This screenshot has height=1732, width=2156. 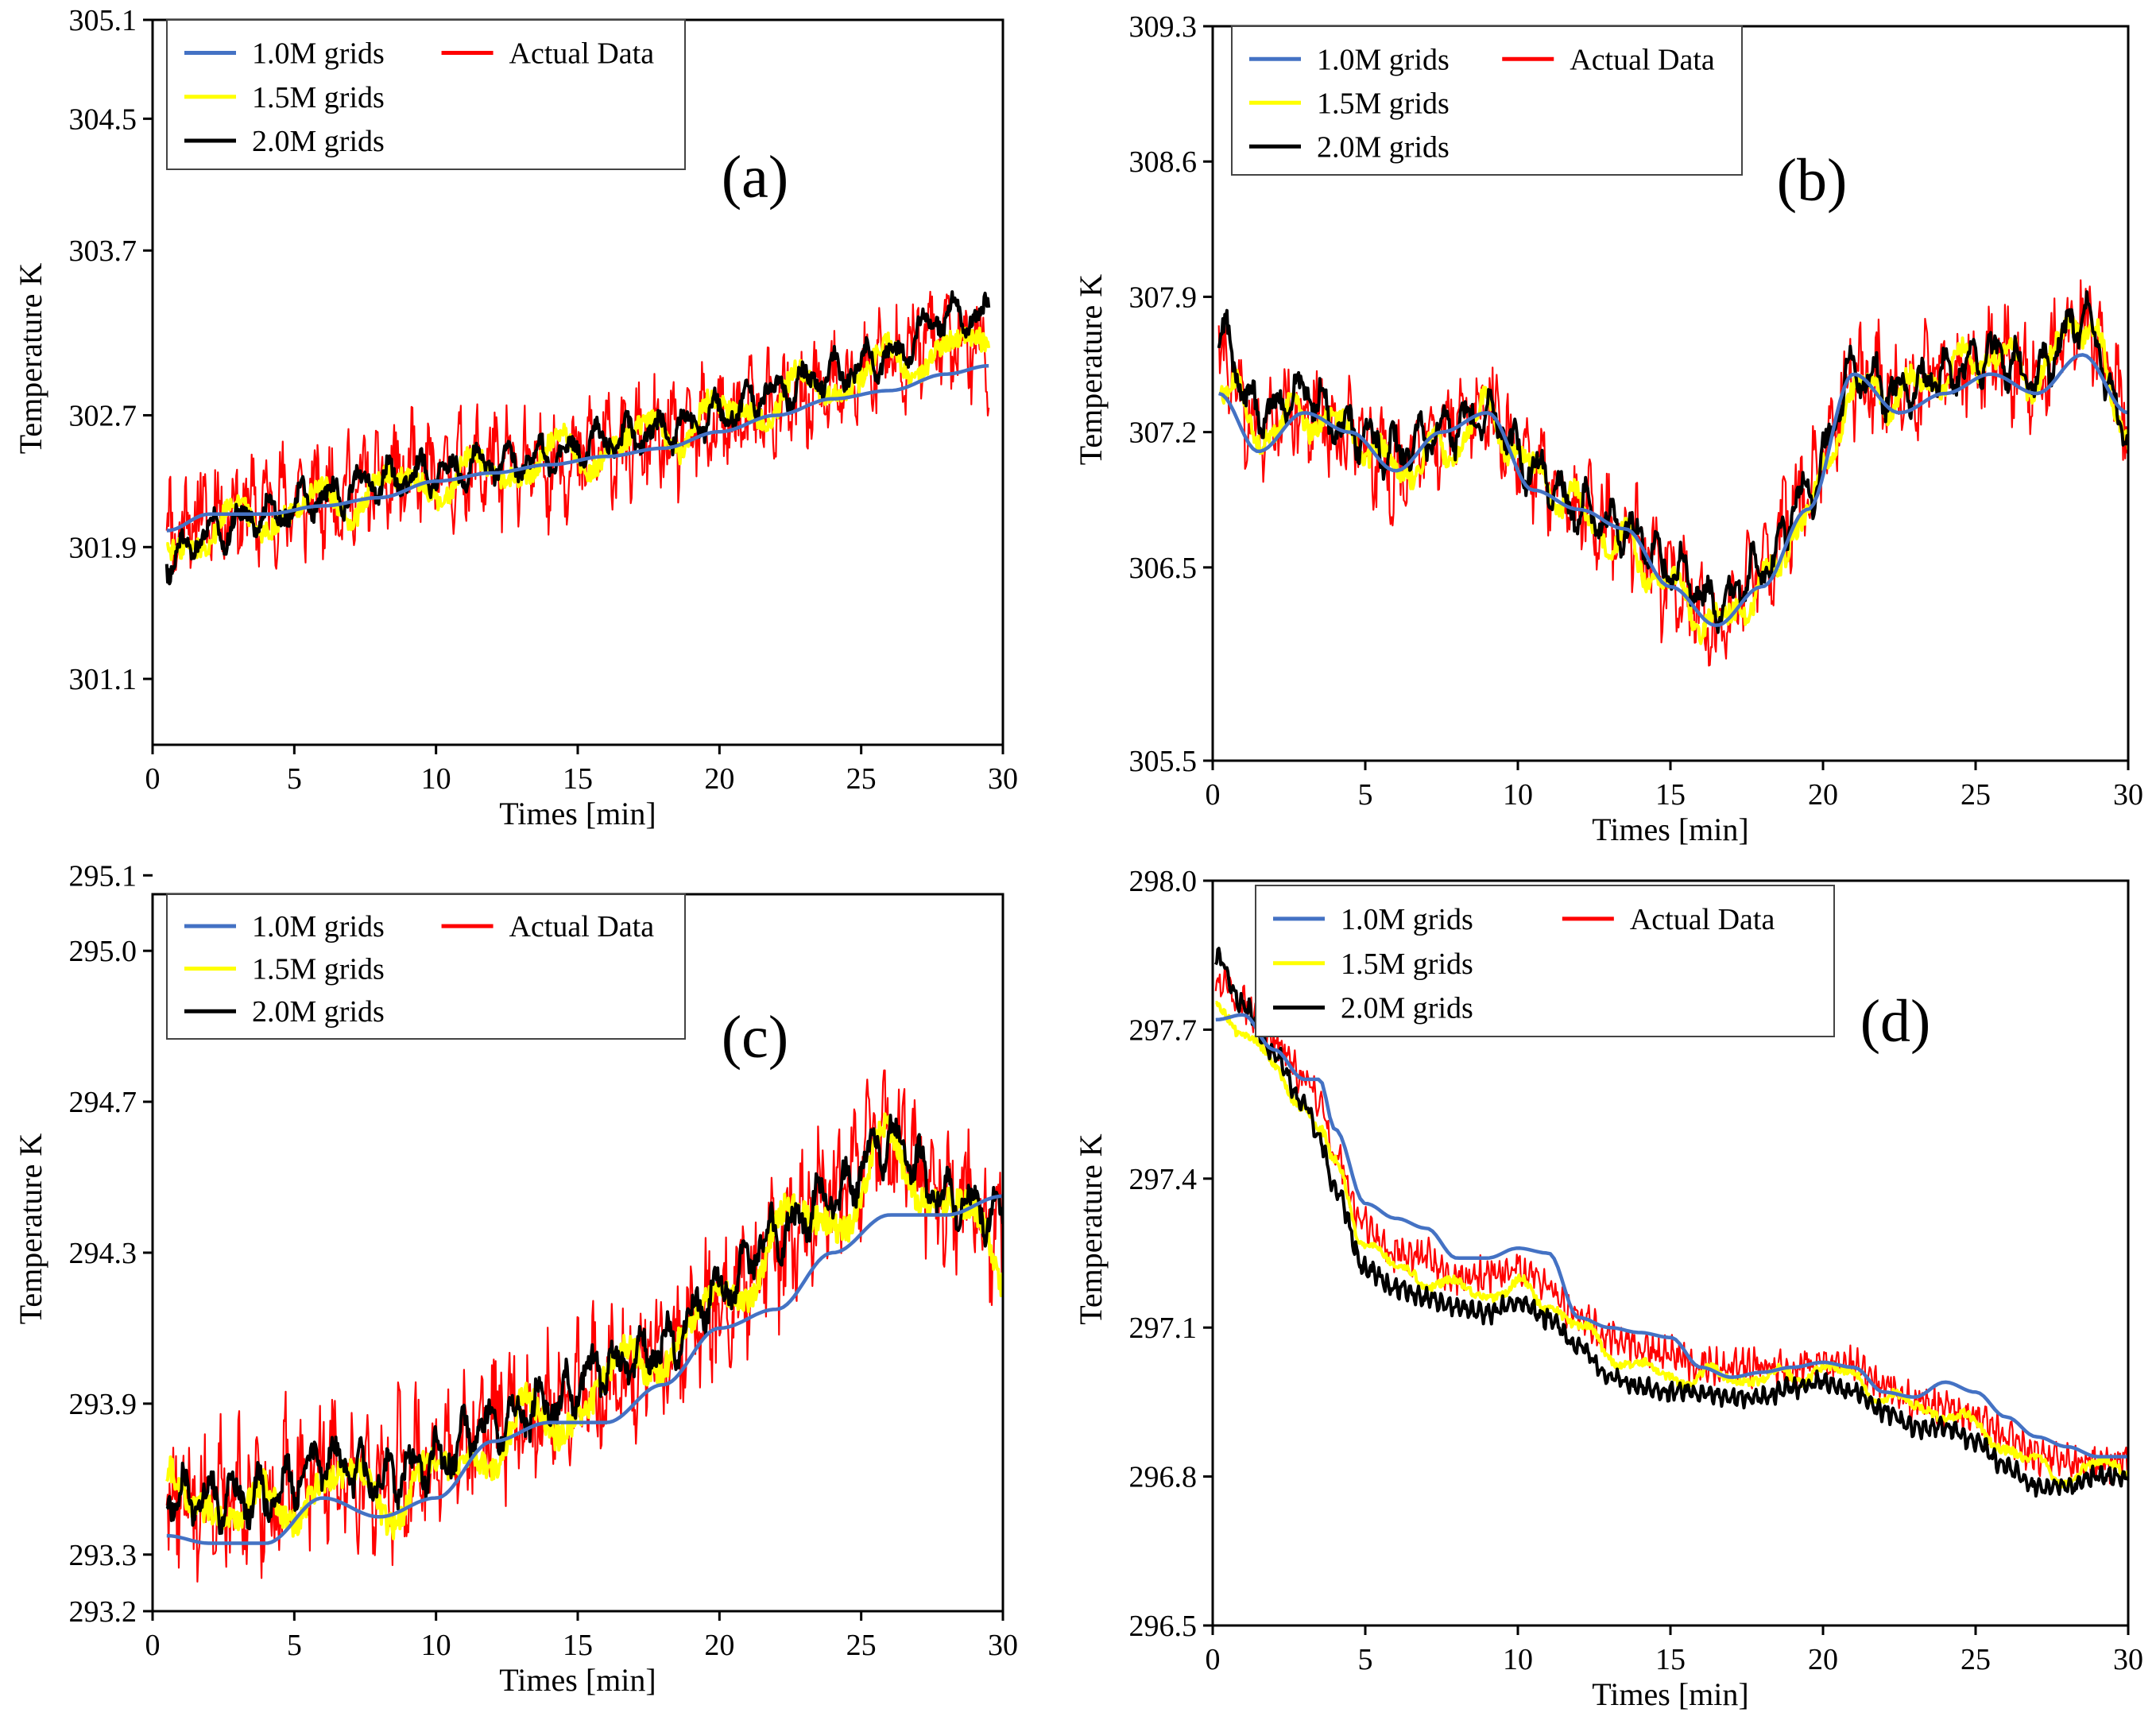 I want to click on y-tick-label: 297.1, so click(x=1163, y=1328).